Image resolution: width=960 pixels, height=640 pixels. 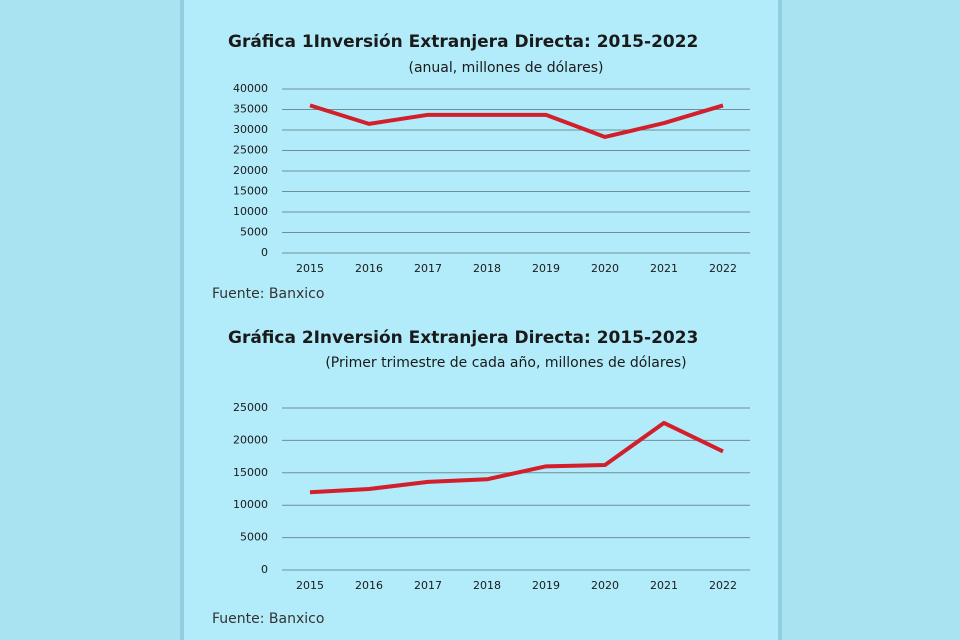 I want to click on y-tick-label: 35000, so click(x=250, y=109).